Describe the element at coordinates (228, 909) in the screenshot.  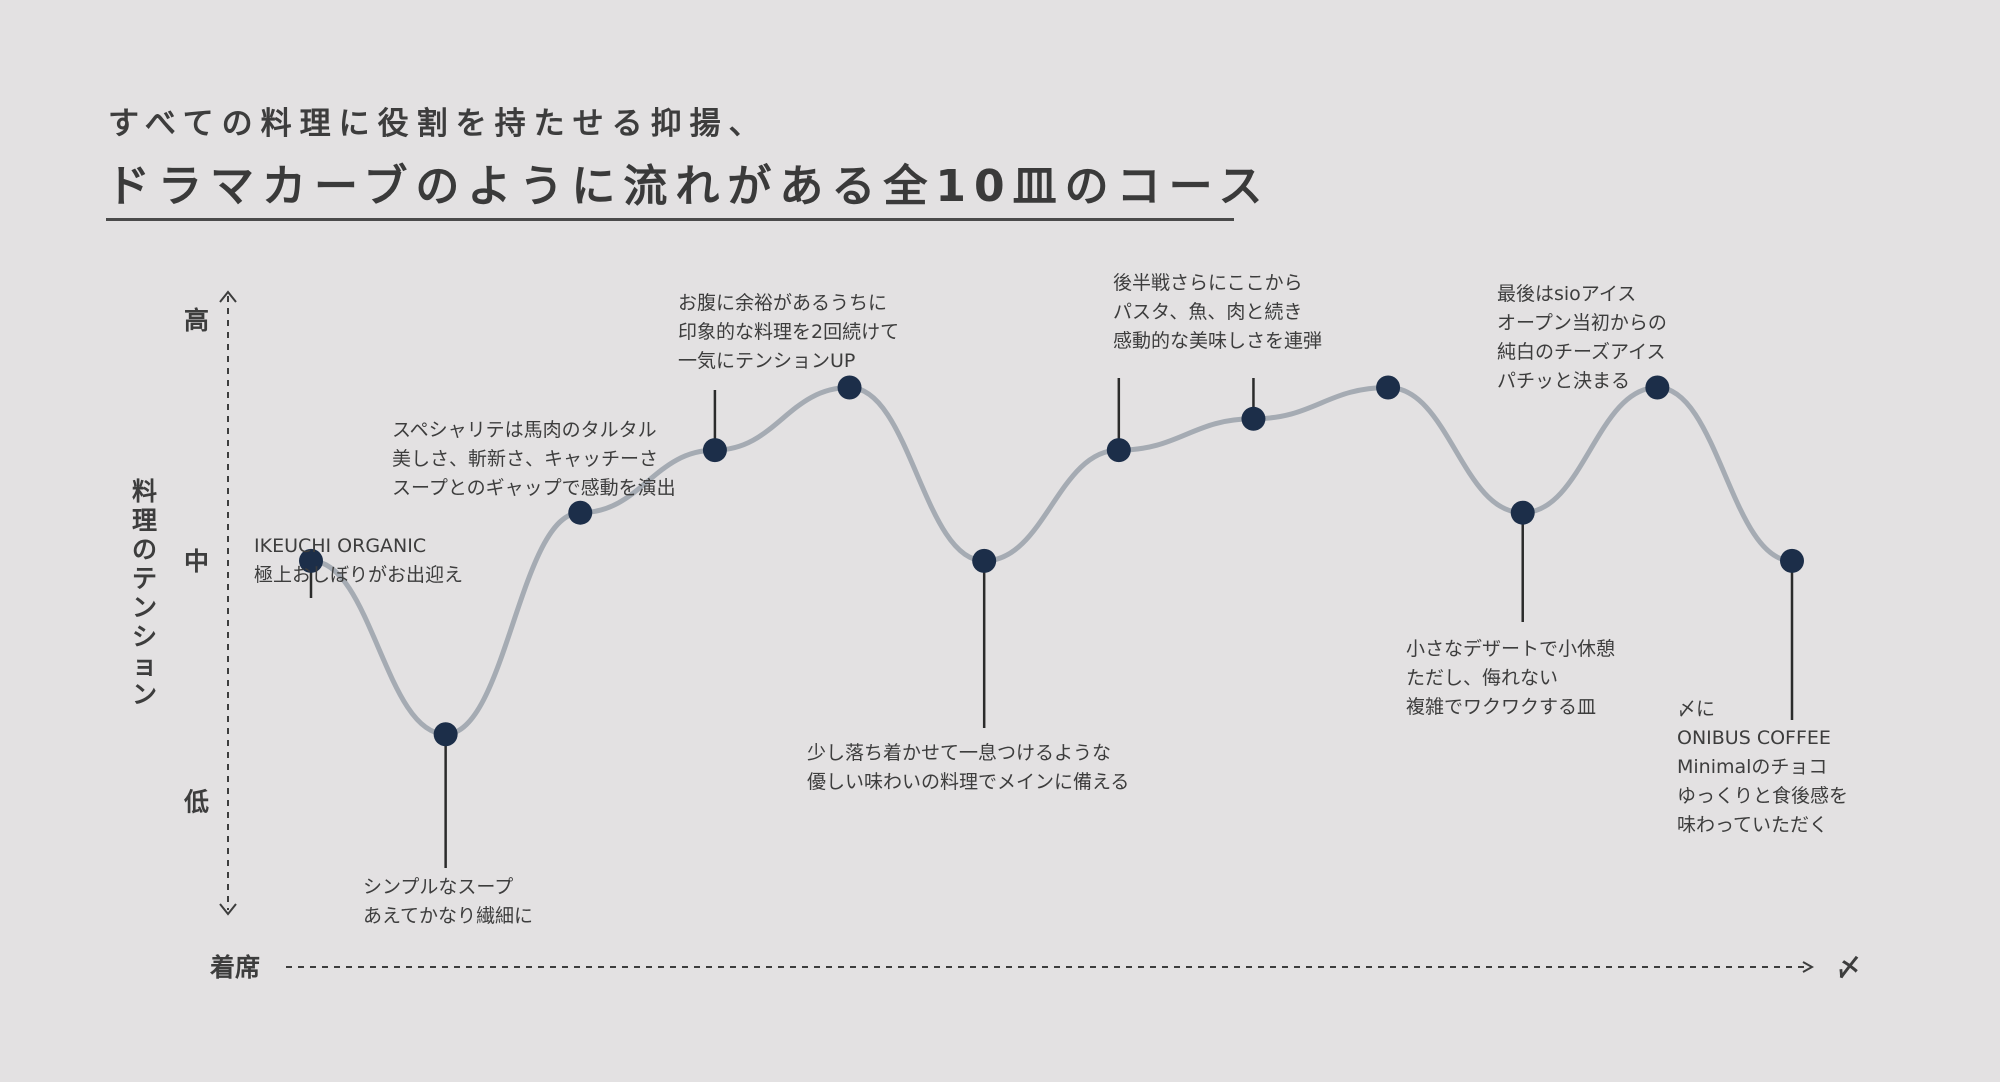
I see `y-axis-arrow-bottom` at that location.